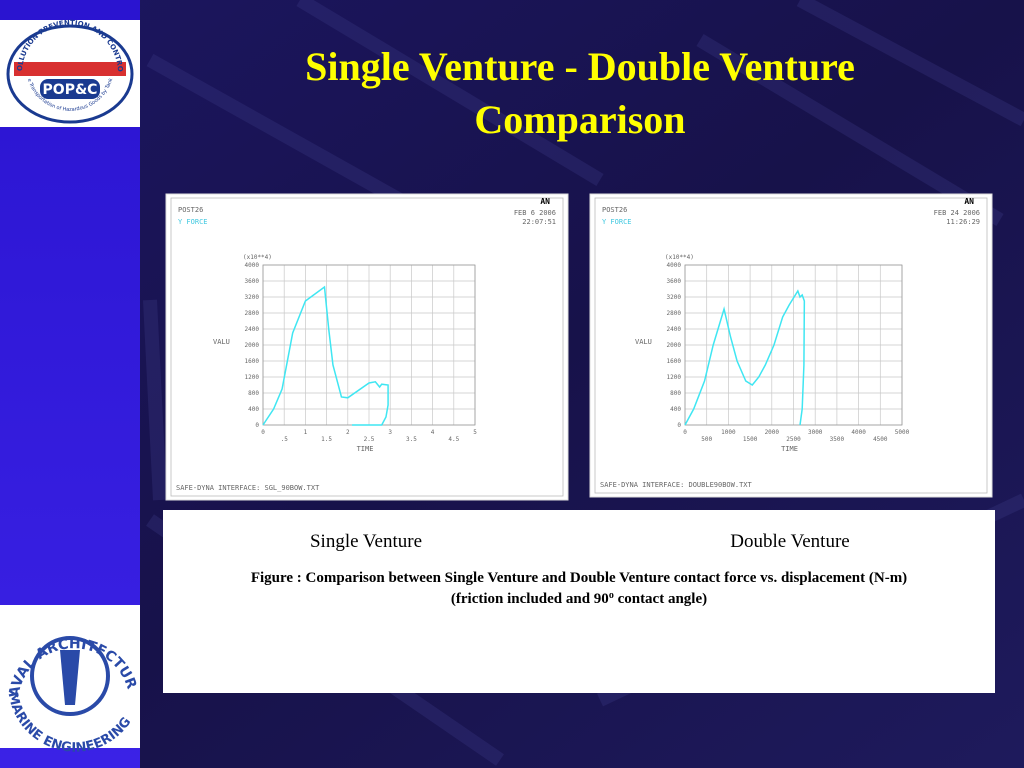 The width and height of the screenshot is (1024, 768). What do you see at coordinates (837, 439) in the screenshot?
I see `x-tick-label: 3500` at bounding box center [837, 439].